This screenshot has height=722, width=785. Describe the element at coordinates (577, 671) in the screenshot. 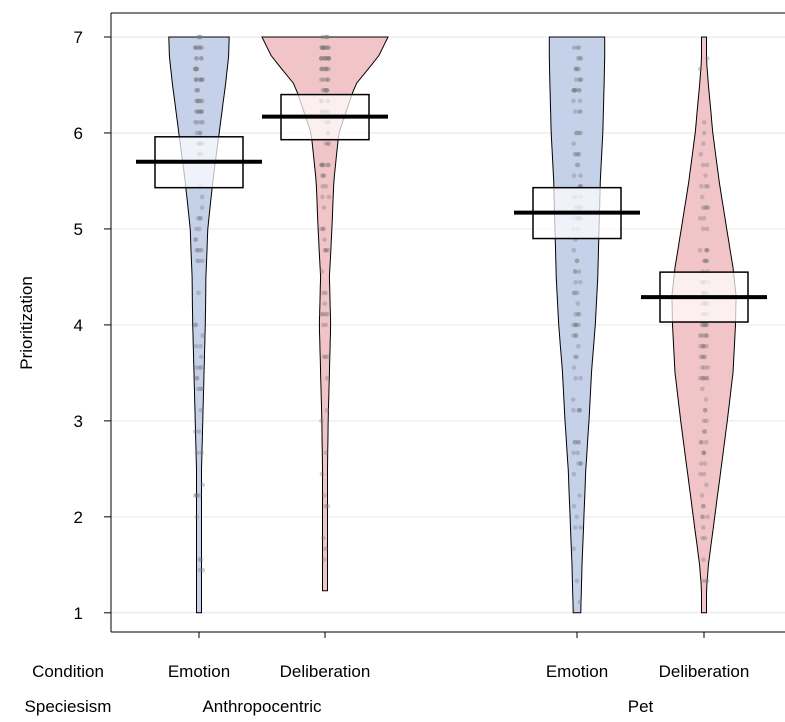

I see `condition-label: Emotion` at that location.